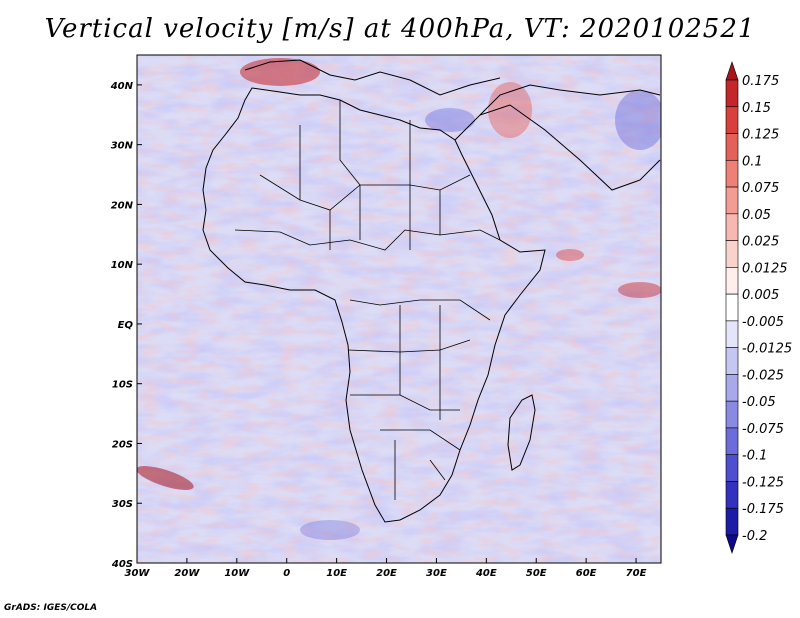 The width and height of the screenshot is (800, 618). I want to click on y-tick-label: 40S, so click(122, 564).